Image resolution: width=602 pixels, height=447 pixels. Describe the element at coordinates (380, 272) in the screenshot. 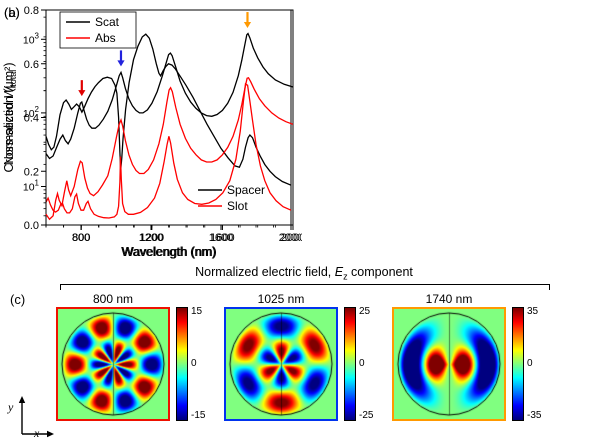

I see `field-map-title-suffix: component` at that location.